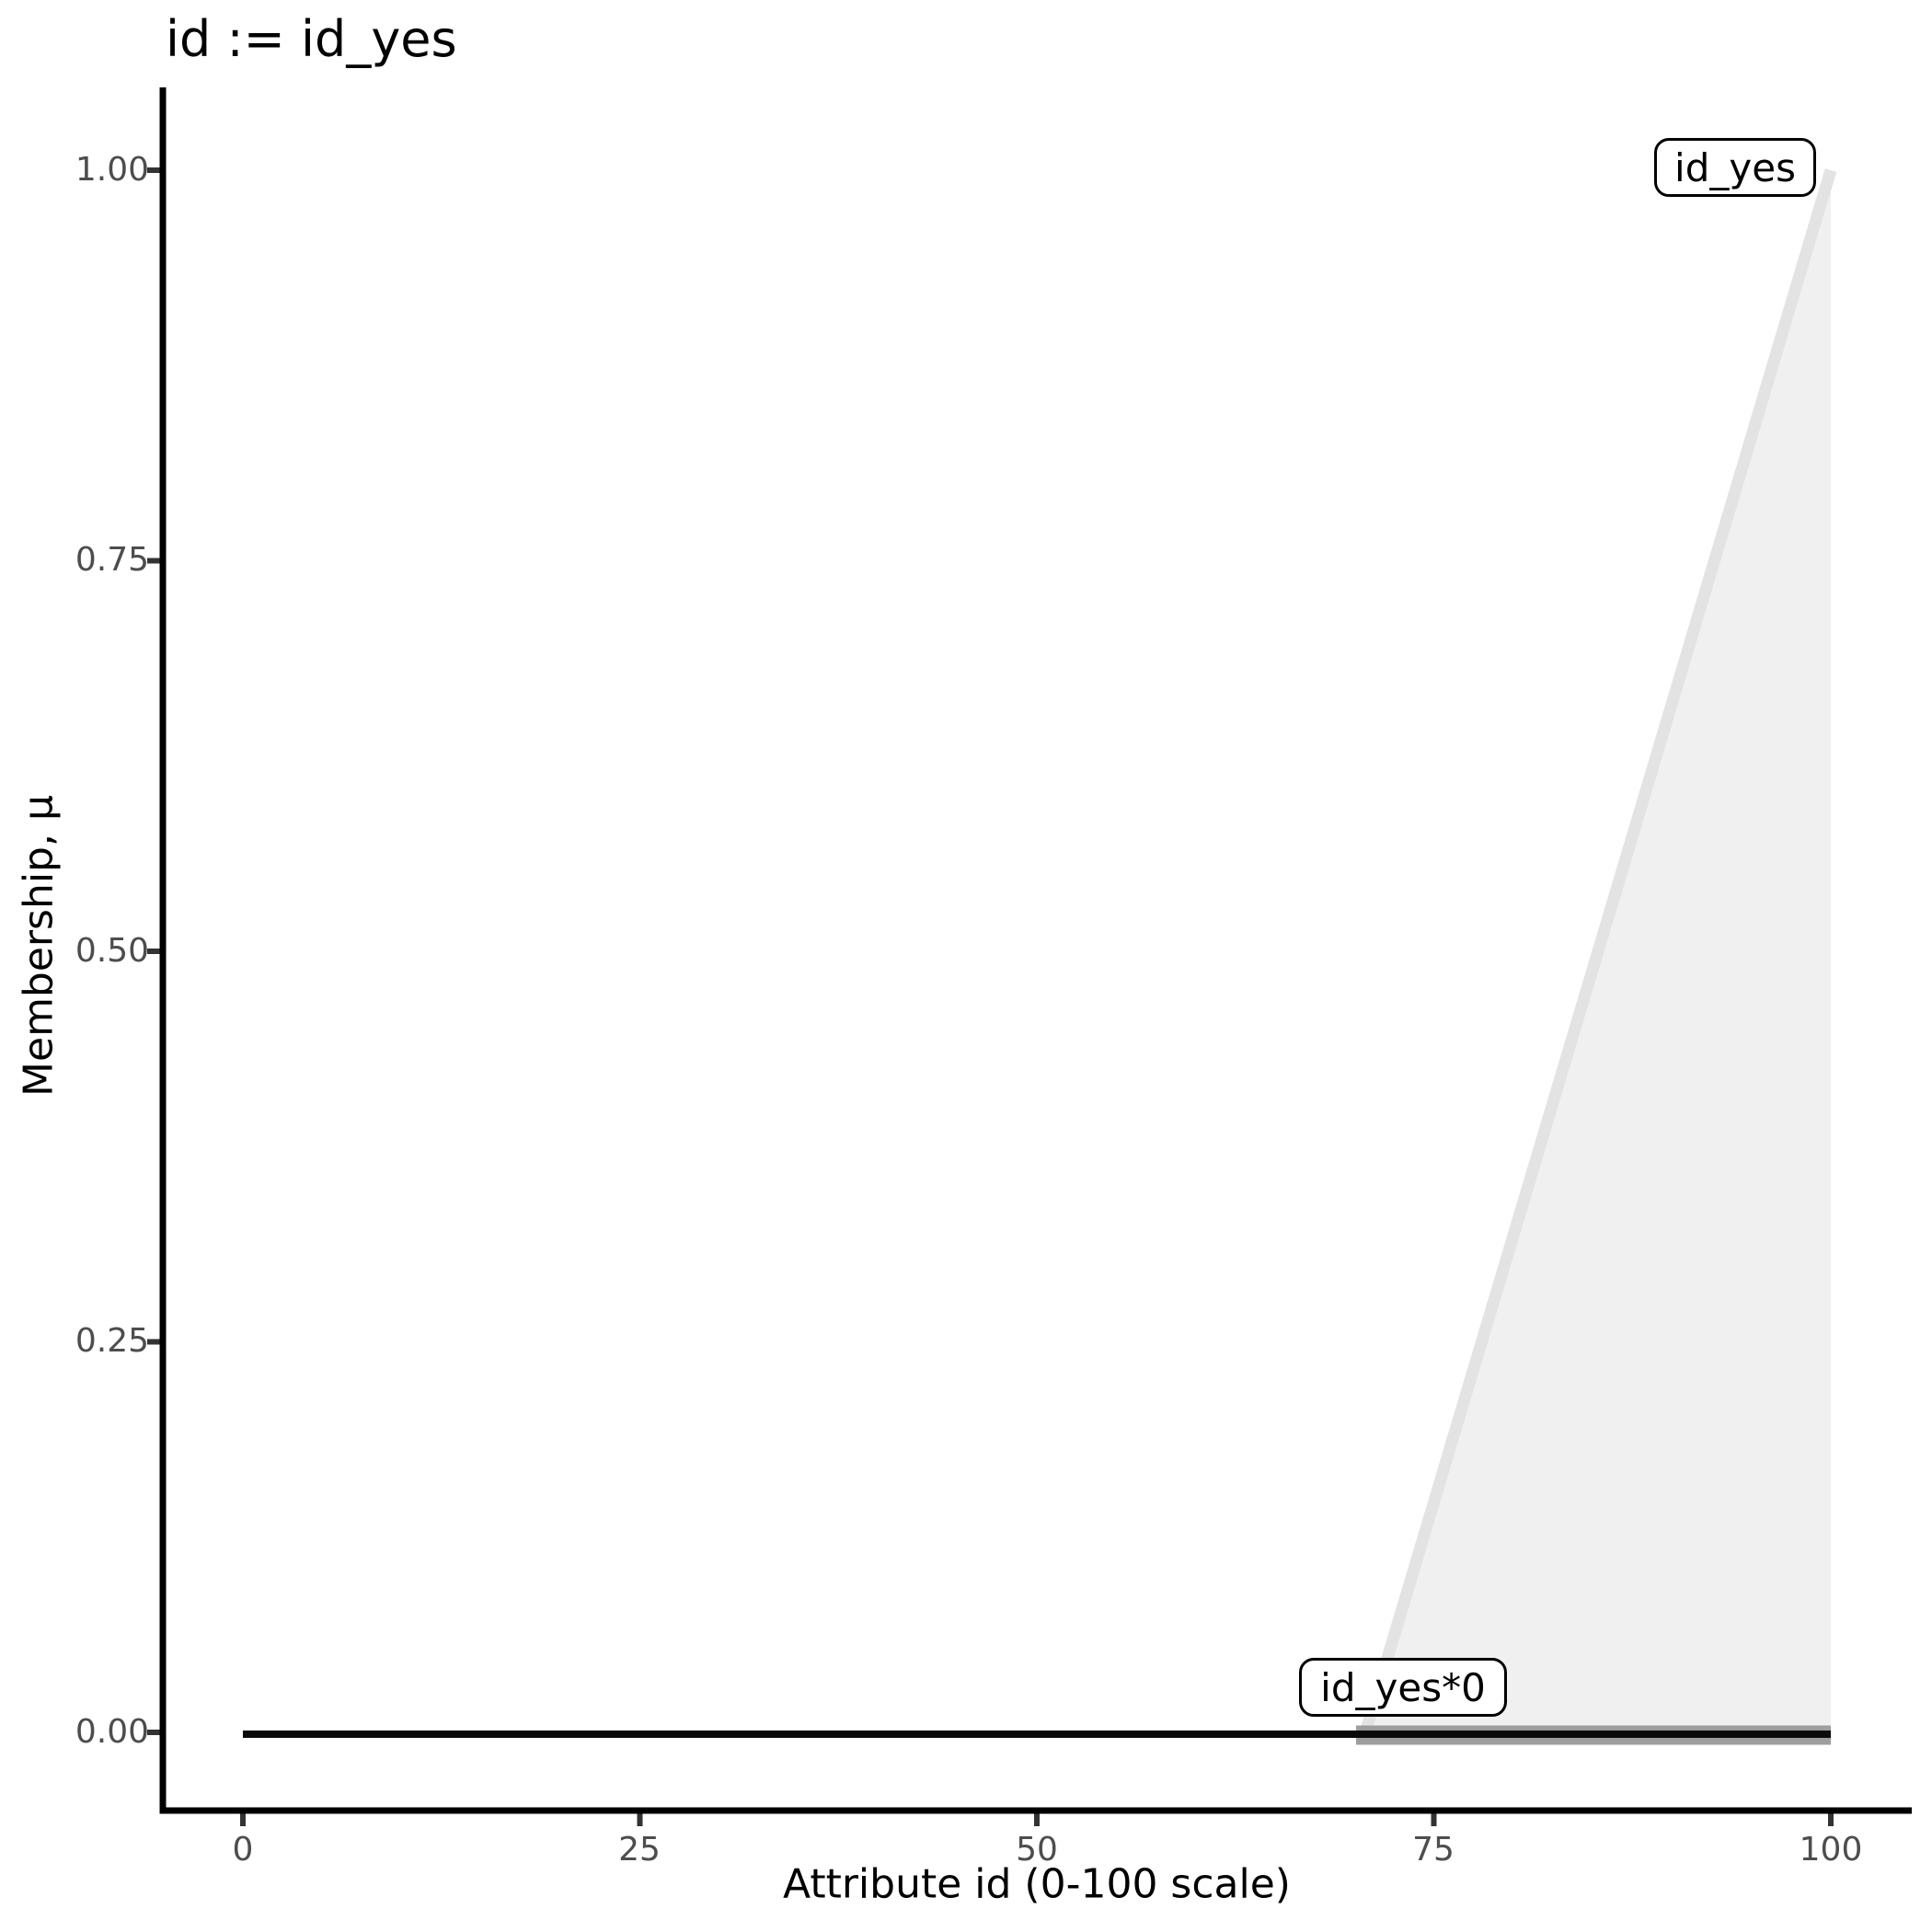 The height and width of the screenshot is (1932, 1932). I want to click on annotation-id-yes-times-0: id_yes*0, so click(1403, 1687).